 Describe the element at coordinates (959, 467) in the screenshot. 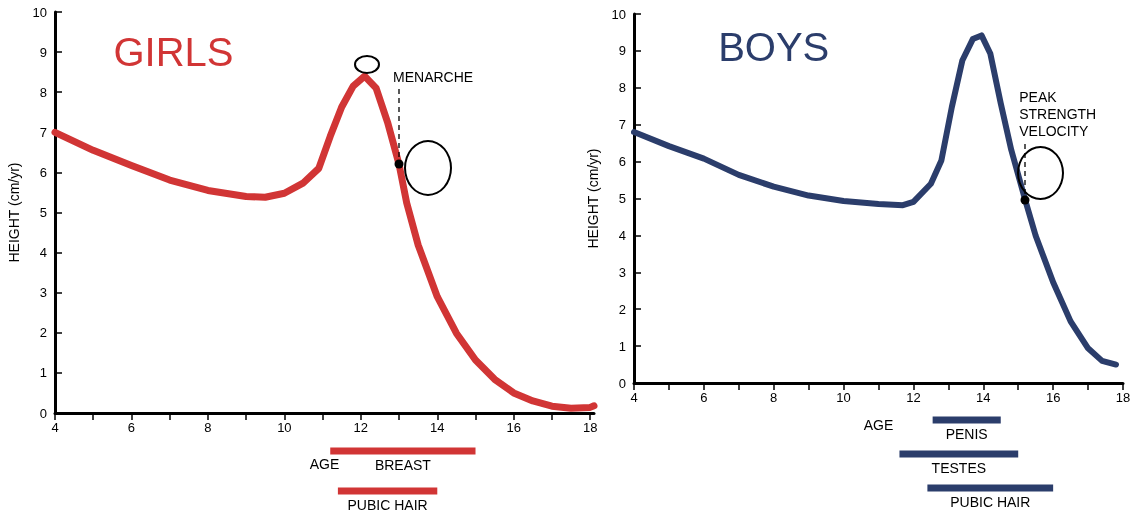

I see `category-label: TESTES` at that location.